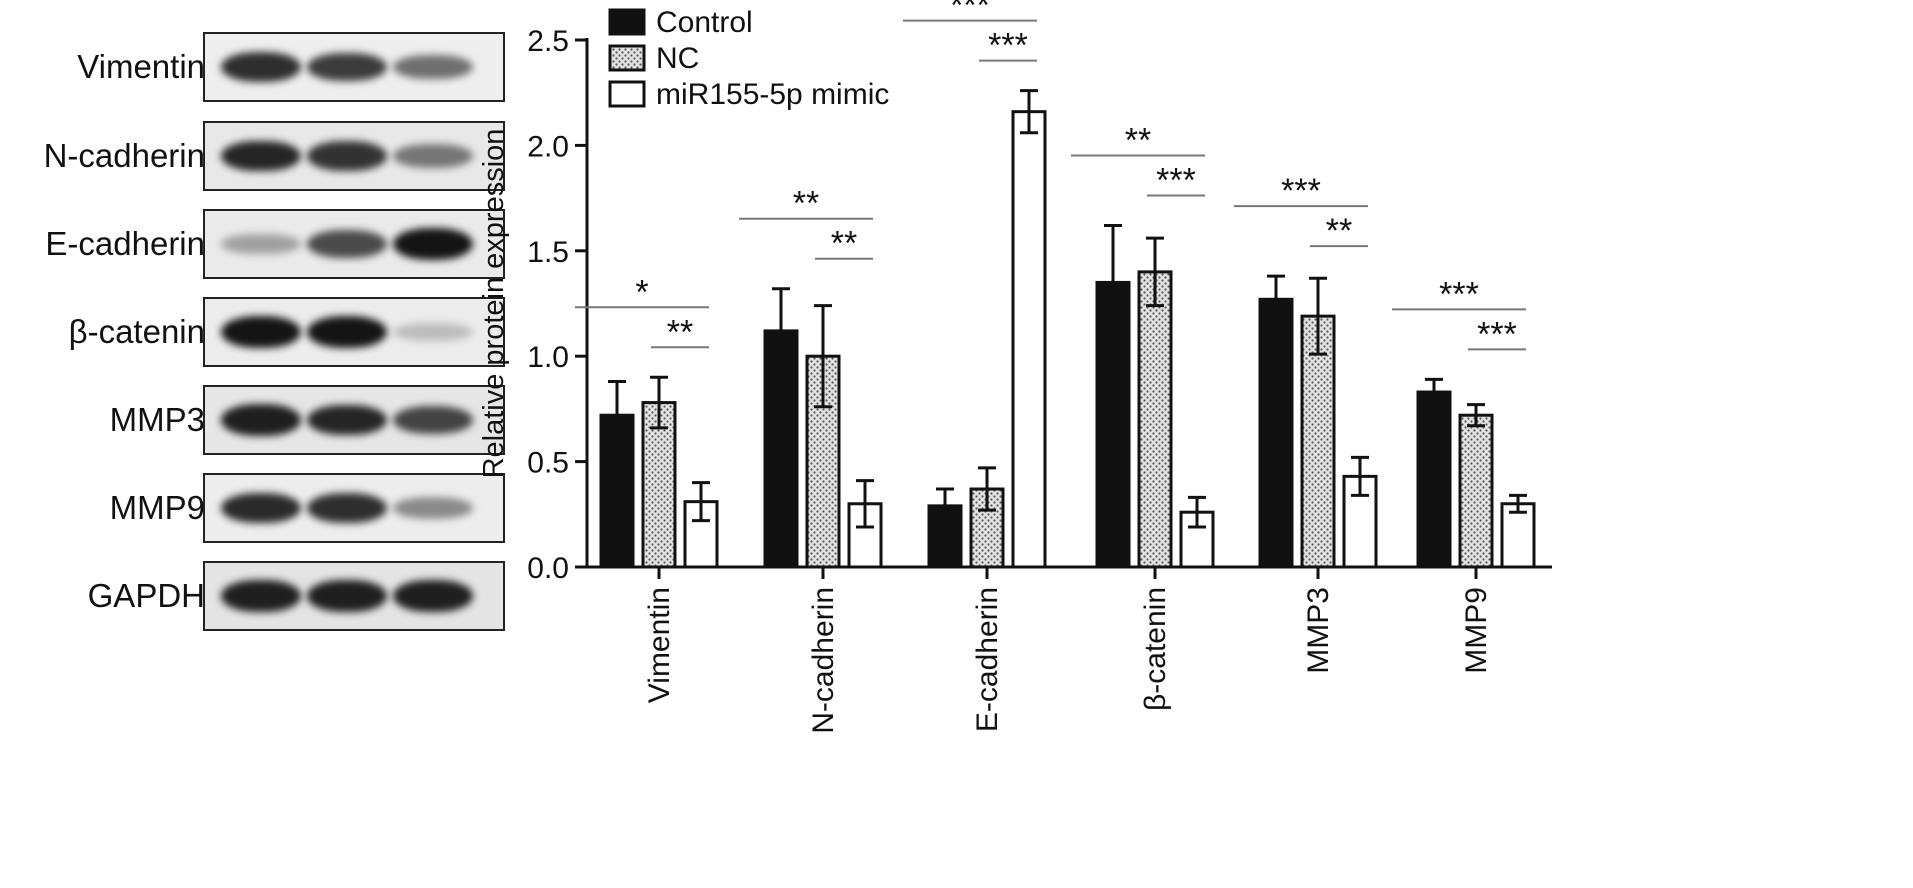  Describe the element at coordinates (146, 595) in the screenshot. I see `blot-label: GAPDH` at that location.